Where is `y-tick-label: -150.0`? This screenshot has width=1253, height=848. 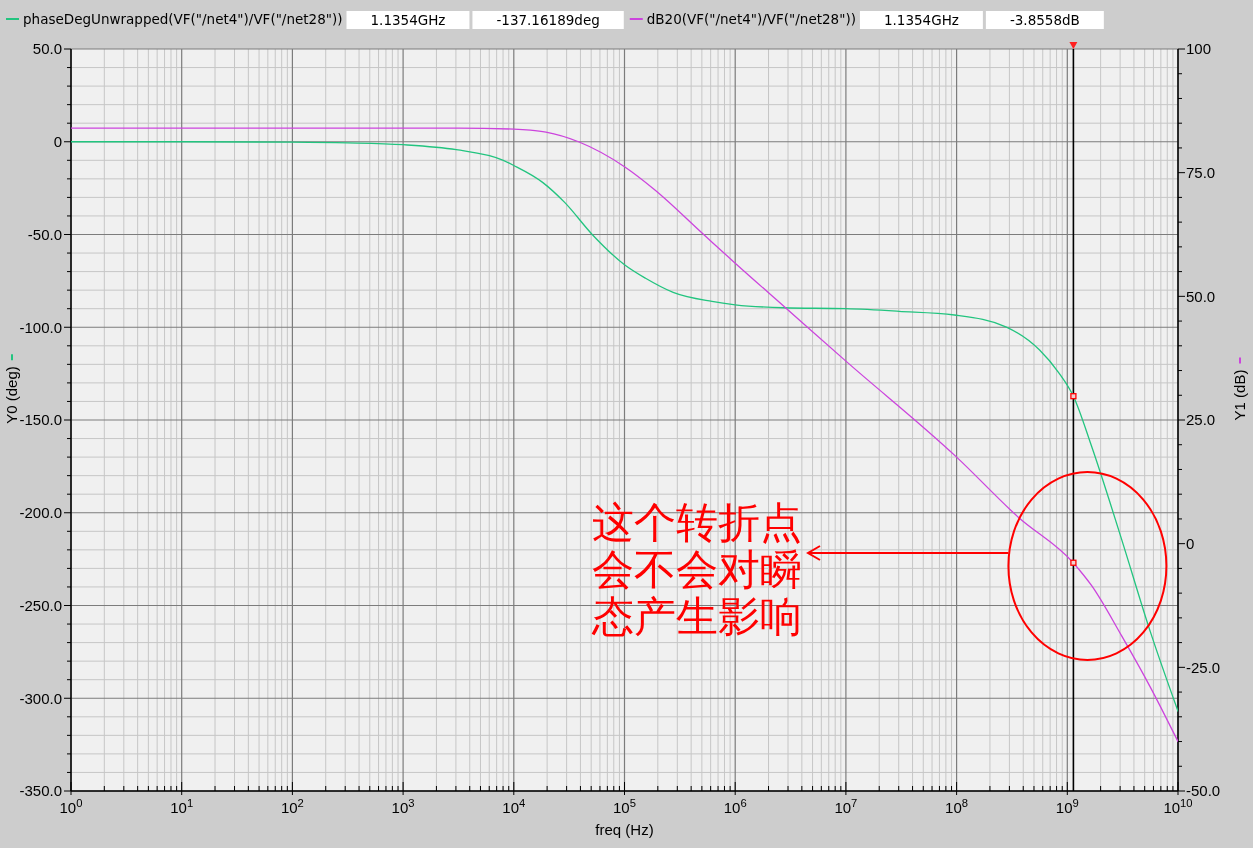
y-tick-label: -150.0 is located at coordinates (40, 420).